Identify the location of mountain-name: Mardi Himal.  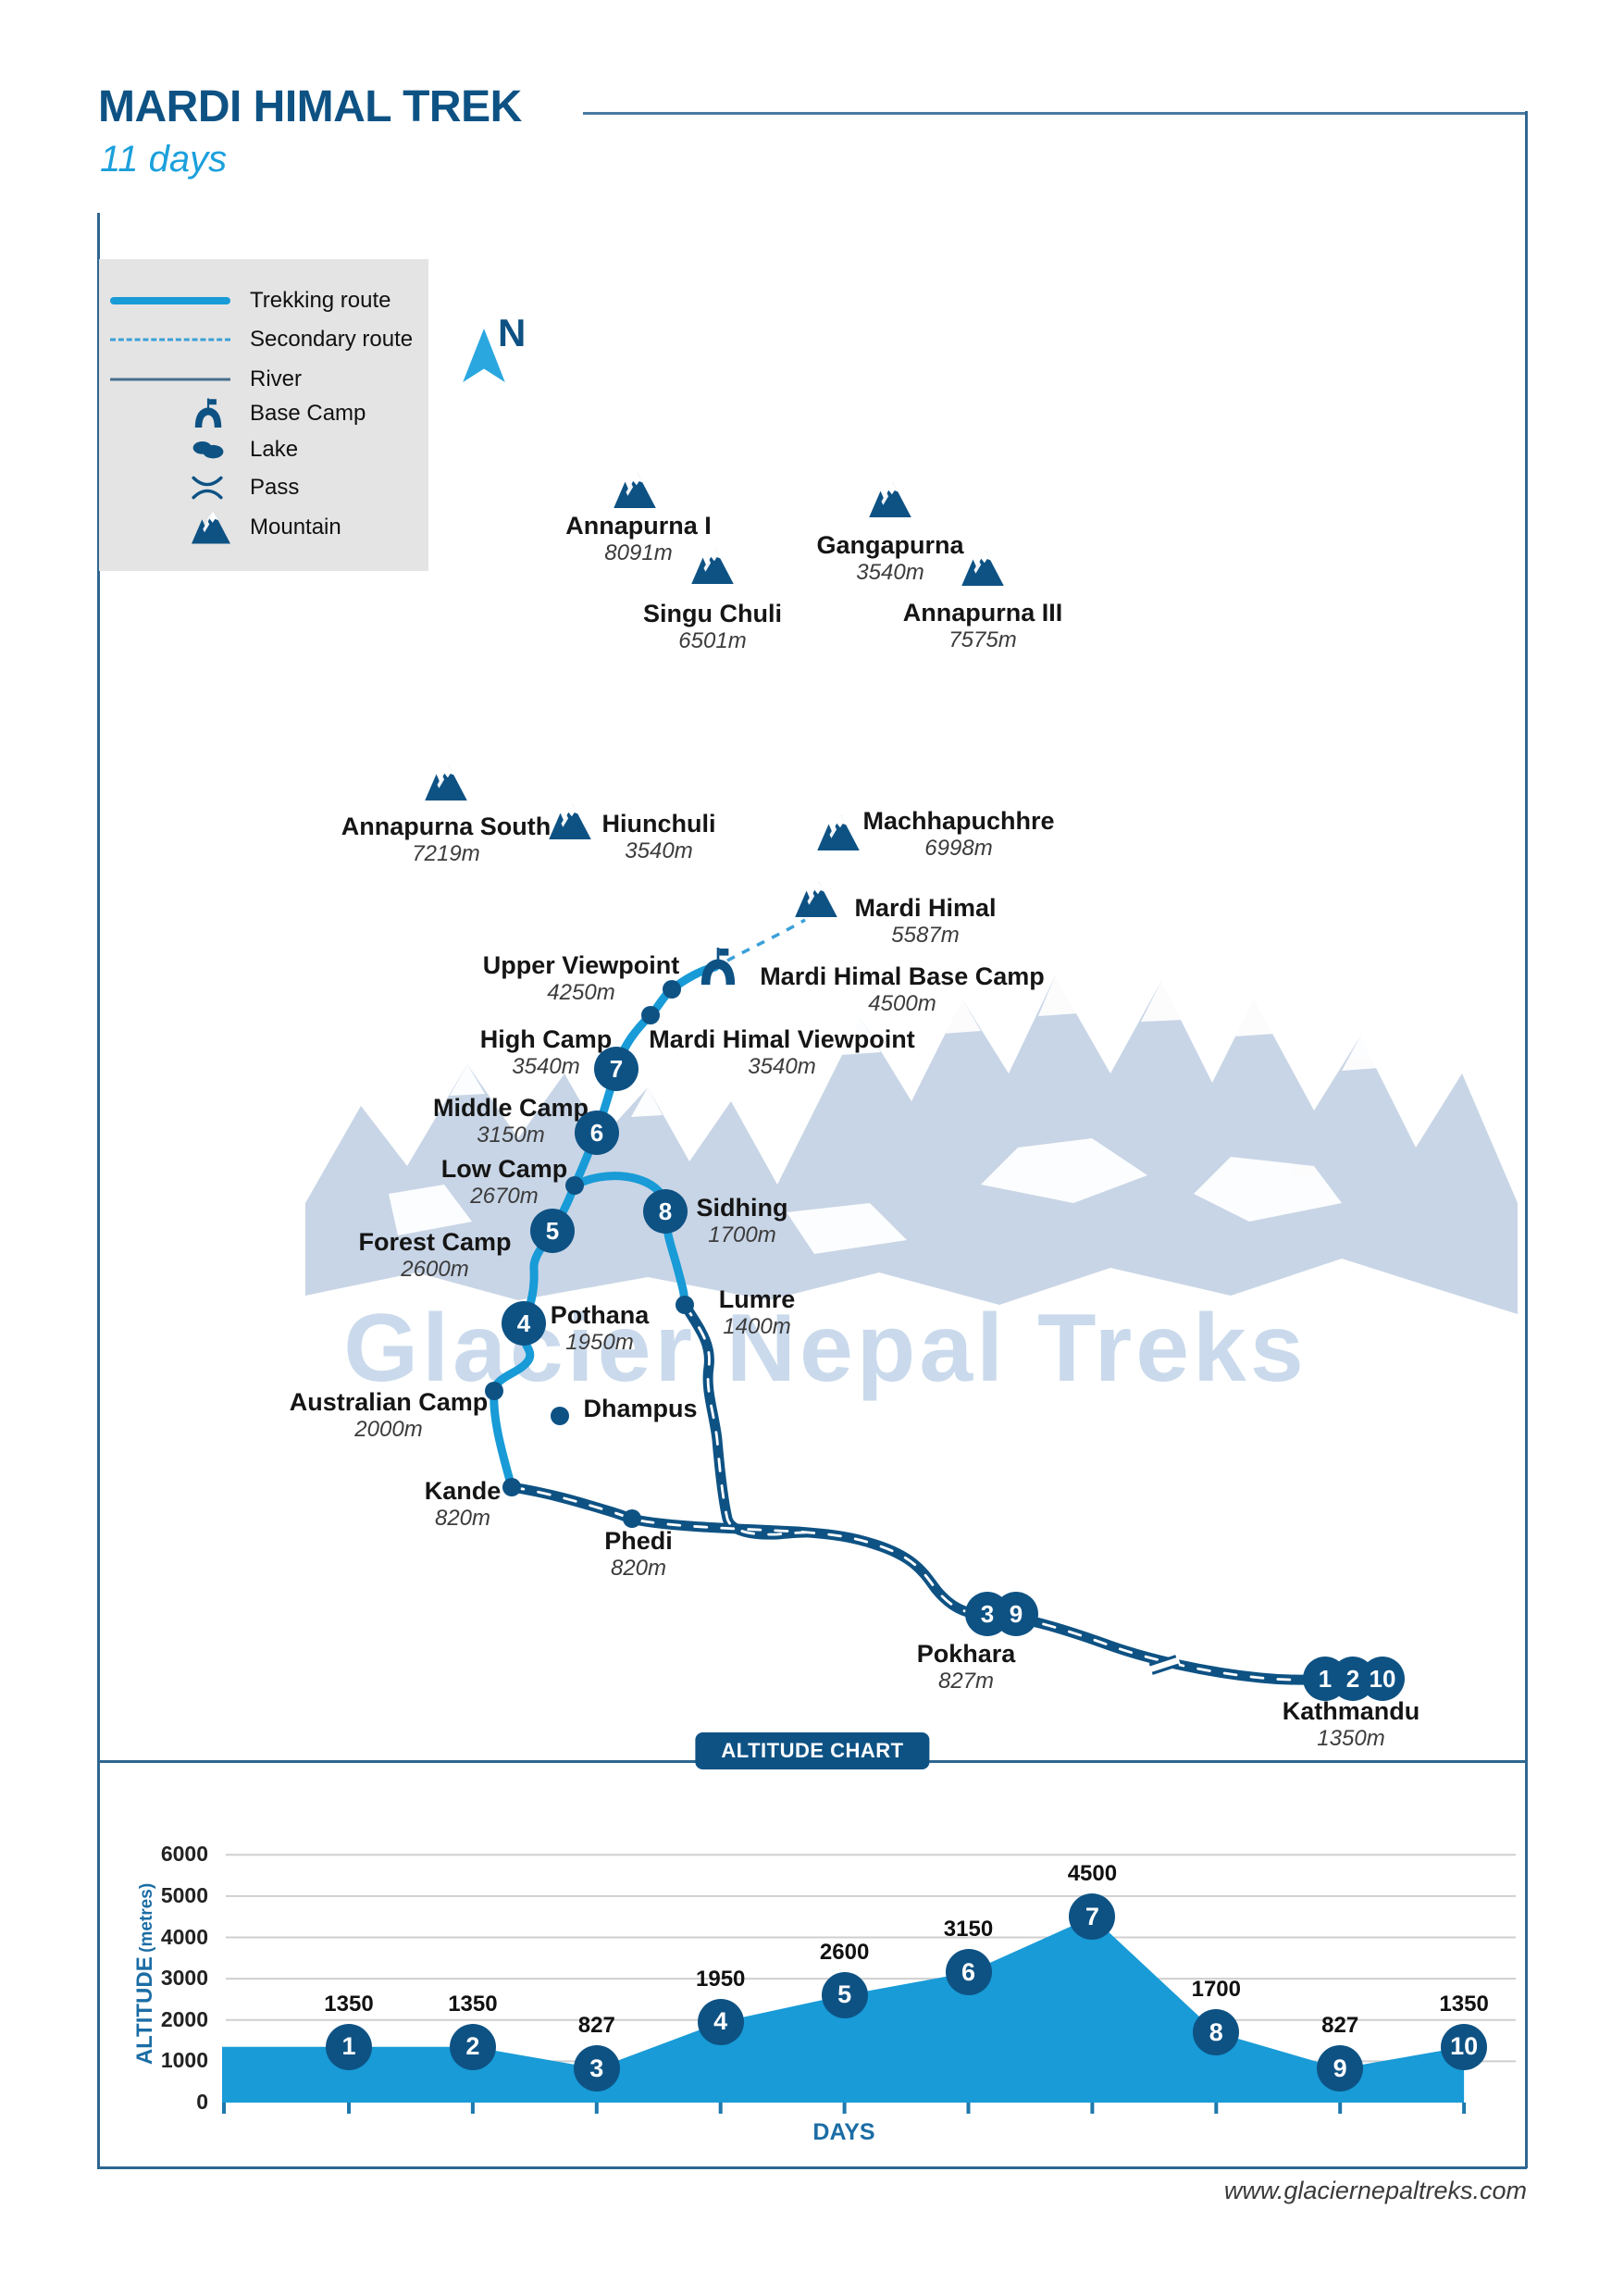
(925, 908).